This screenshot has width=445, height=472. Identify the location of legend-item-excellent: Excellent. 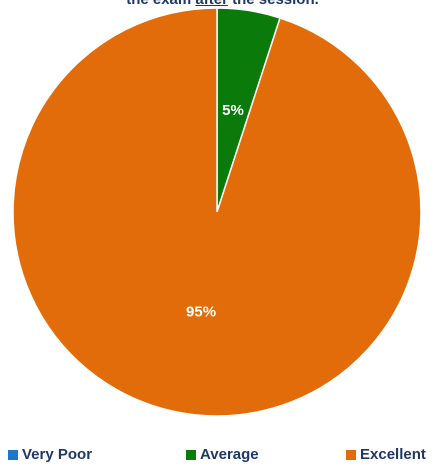
(386, 454).